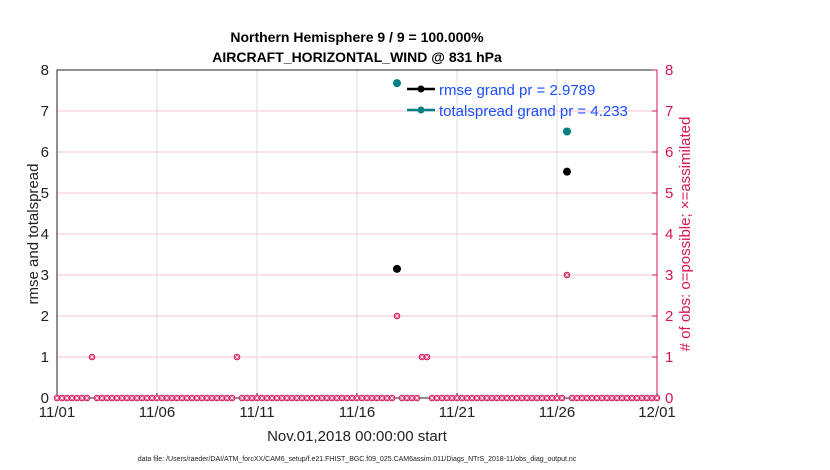 The image size is (830, 470). I want to click on x-tick-label: 11/06, so click(157, 412).